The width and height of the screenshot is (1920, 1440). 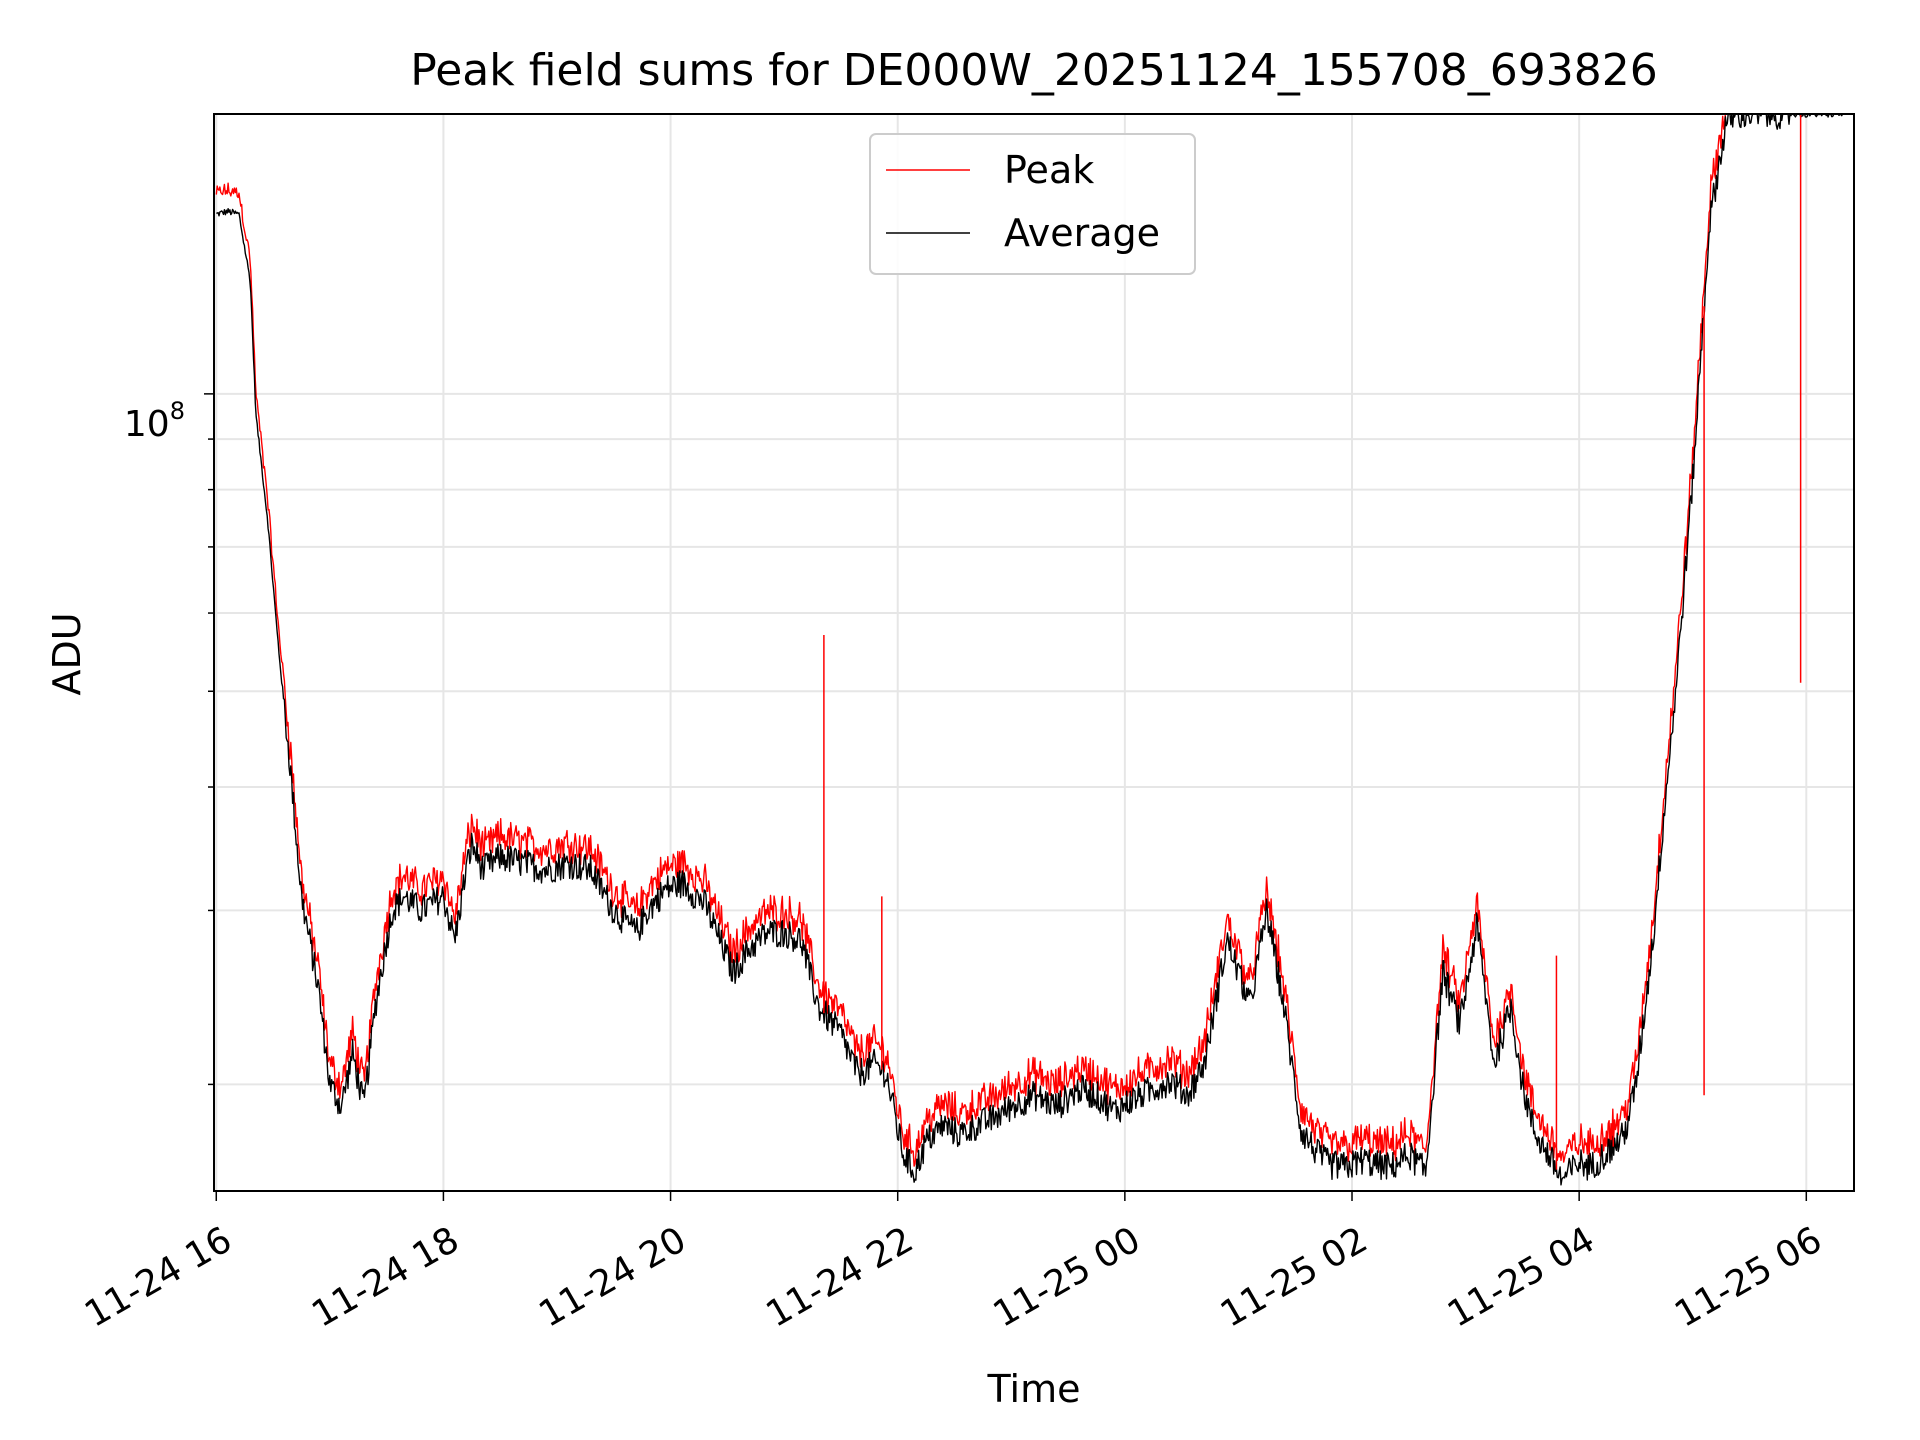 What do you see at coordinates (154, 421) in the screenshot?
I see `y-tick-label-1e8: 108` at bounding box center [154, 421].